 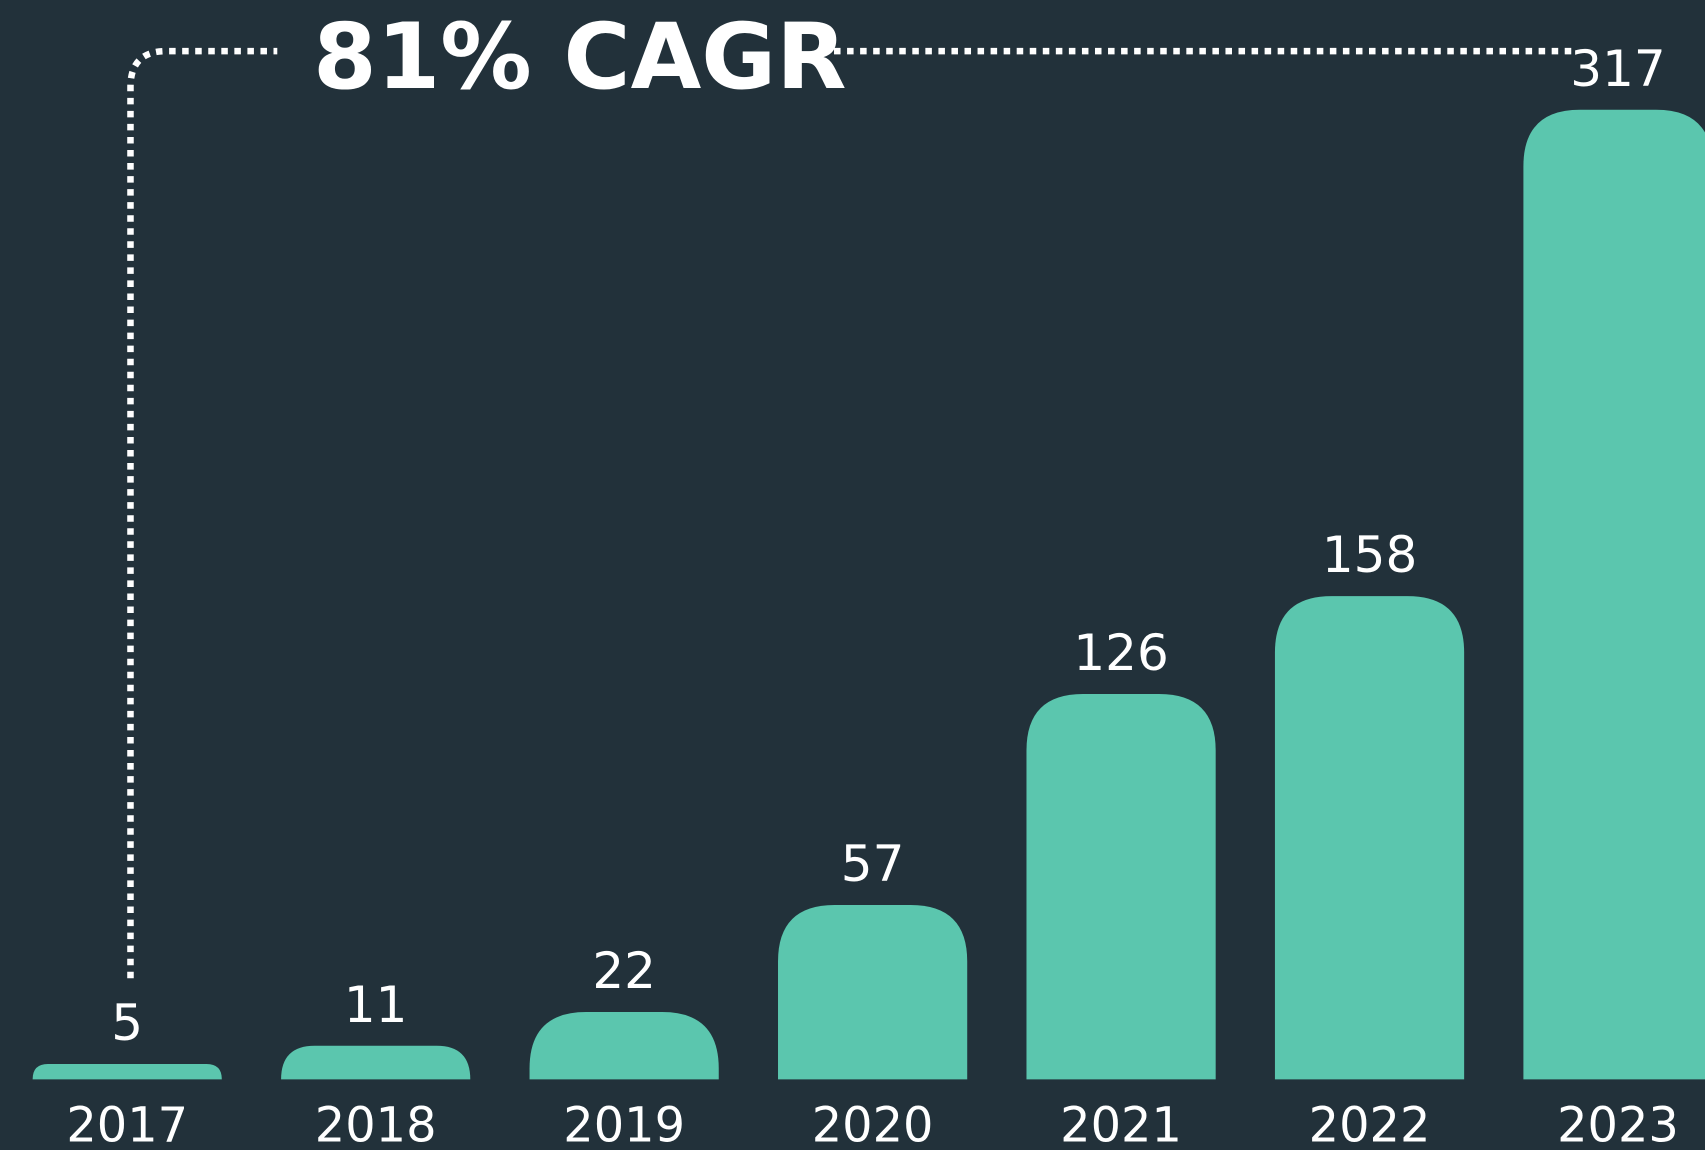 I want to click on x-tick-label: 2017, so click(x=127, y=1124).